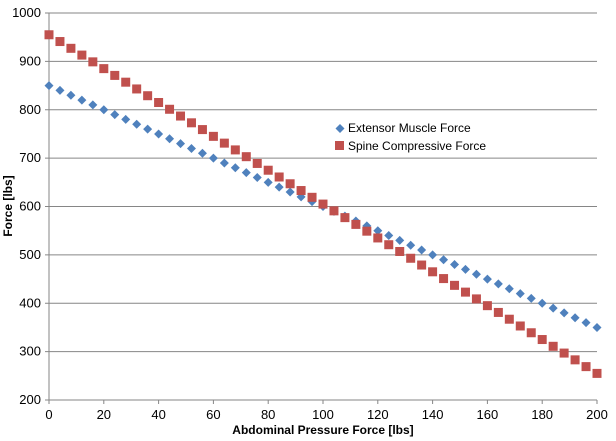 This screenshot has height=441, width=616. What do you see at coordinates (30, 254) in the screenshot?
I see `y-tick-label: 500` at bounding box center [30, 254].